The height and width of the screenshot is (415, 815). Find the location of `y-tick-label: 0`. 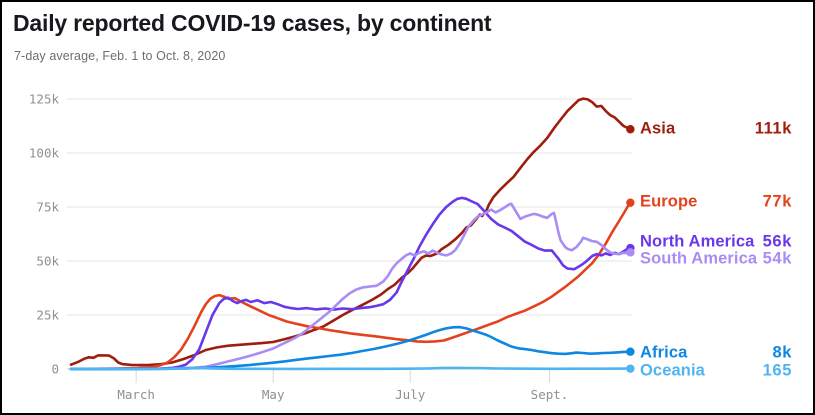

y-tick-label: 0 is located at coordinates (55, 369).